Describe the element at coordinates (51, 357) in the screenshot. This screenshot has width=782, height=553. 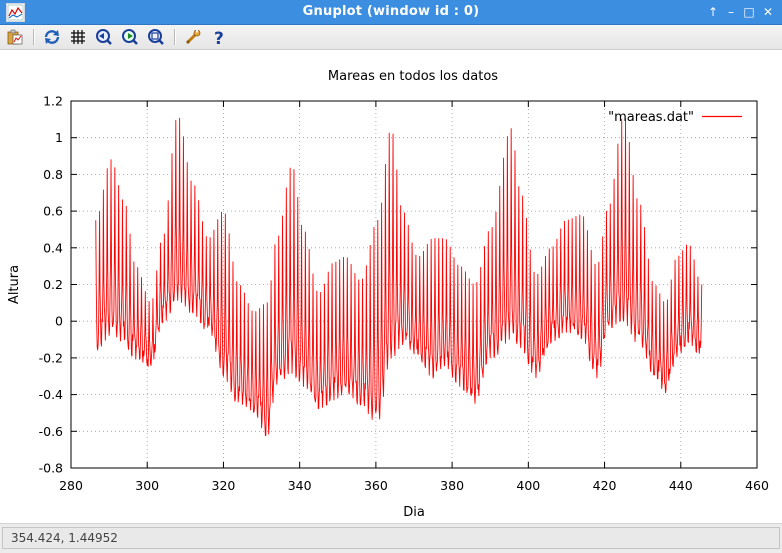
I see `y-tick-label: -0.2` at that location.